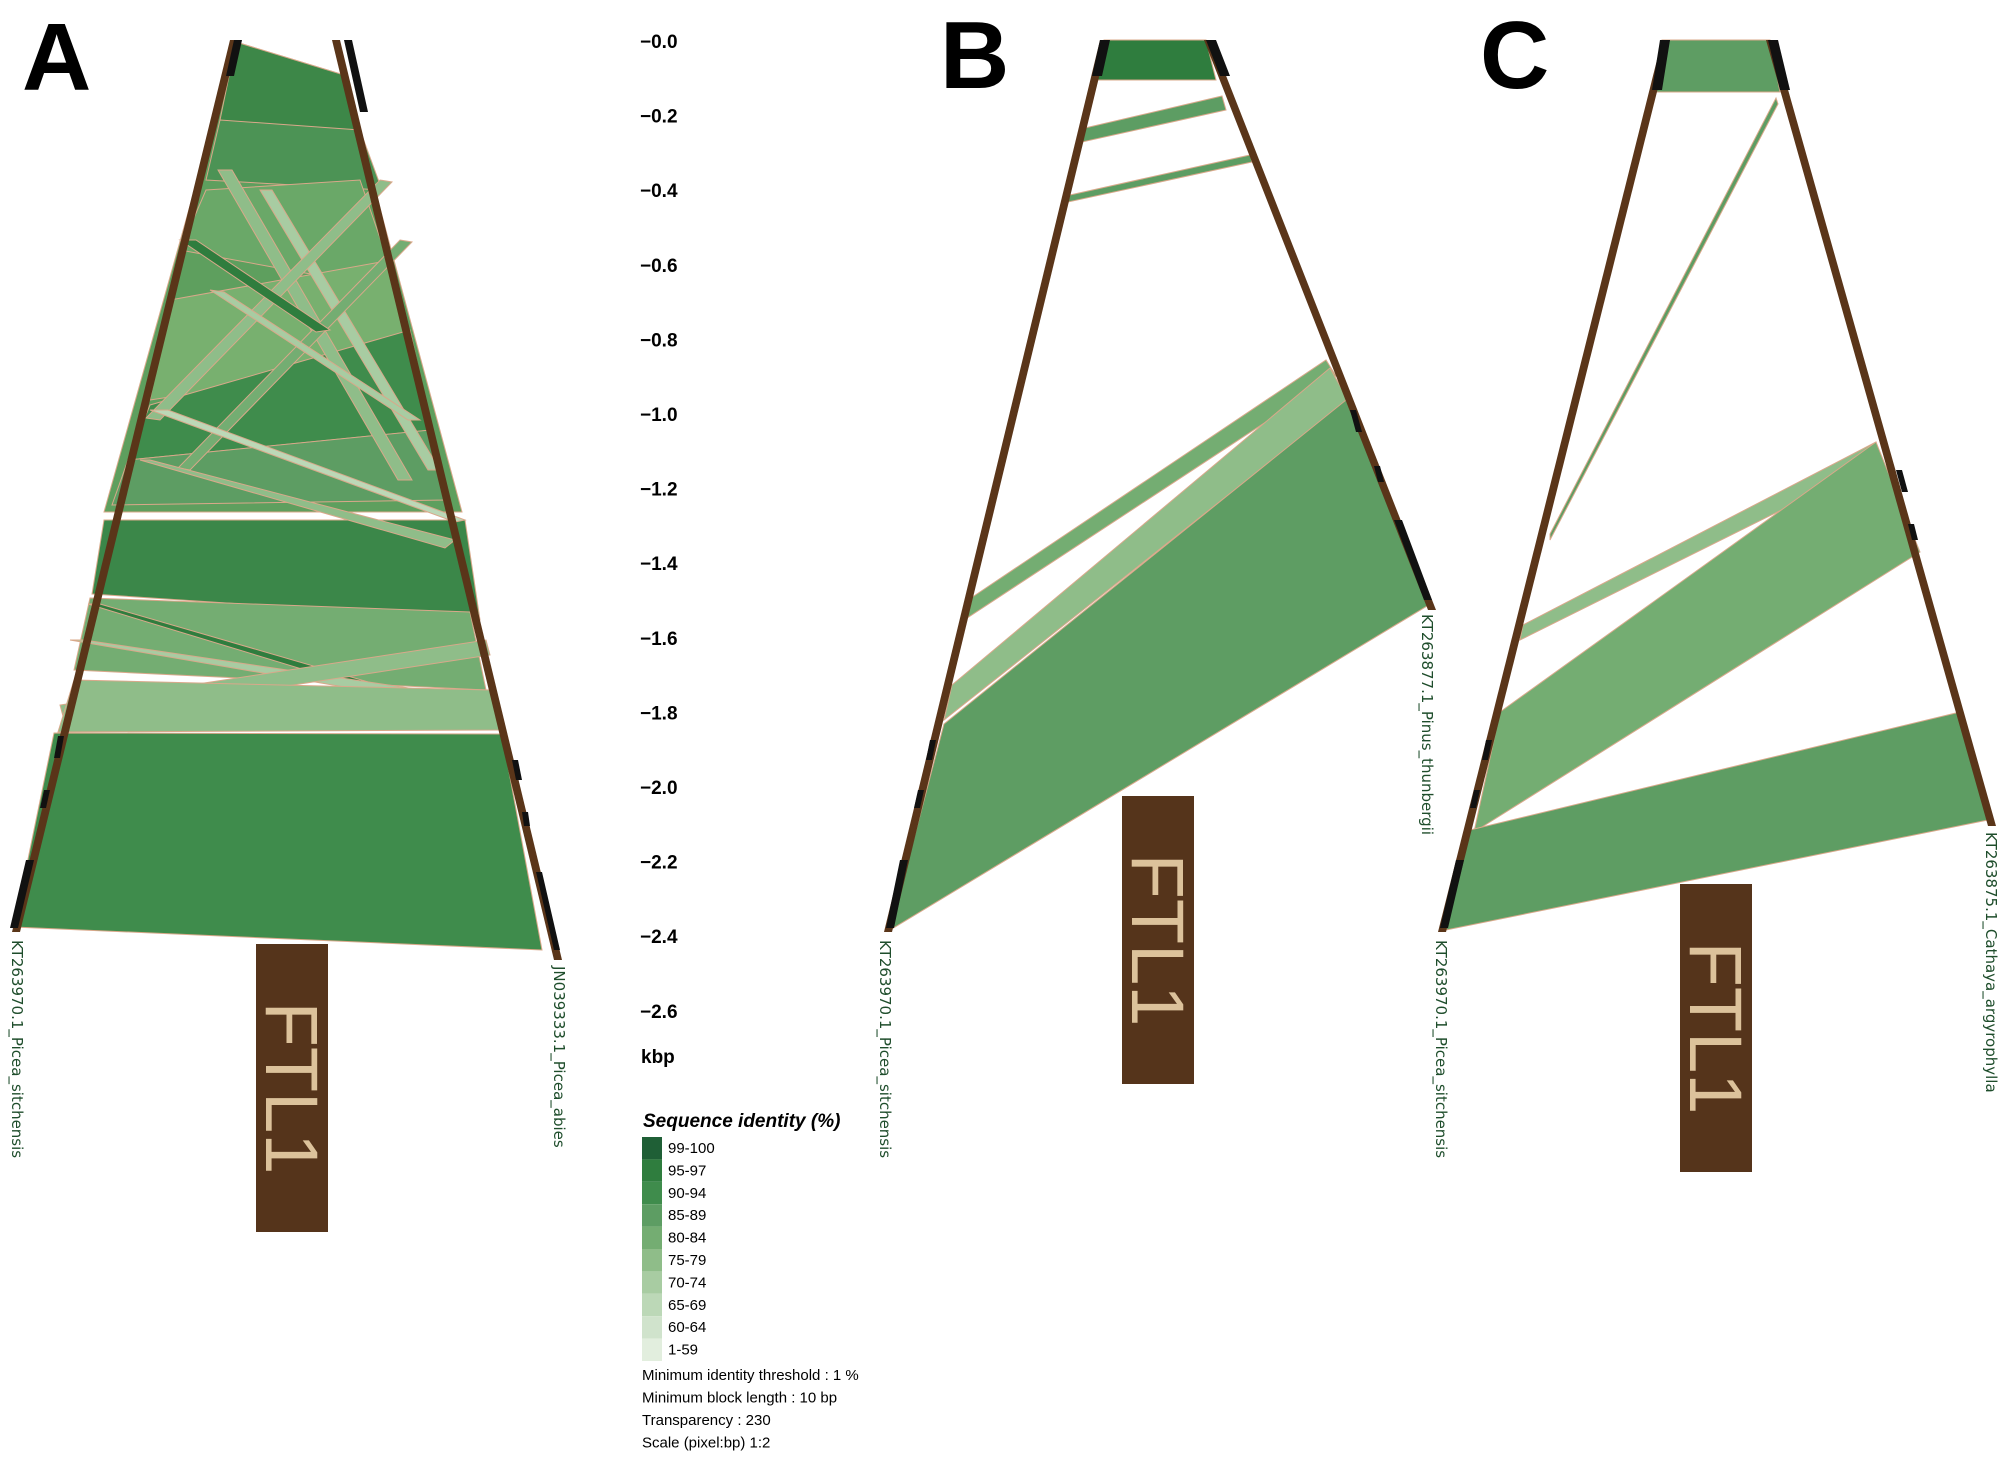 This screenshot has width=2000, height=1457. What do you see at coordinates (1990, 962) in the screenshot?
I see `right-sequence-label-c: KT263875.1_Cathaya_argyrophylla` at bounding box center [1990, 962].